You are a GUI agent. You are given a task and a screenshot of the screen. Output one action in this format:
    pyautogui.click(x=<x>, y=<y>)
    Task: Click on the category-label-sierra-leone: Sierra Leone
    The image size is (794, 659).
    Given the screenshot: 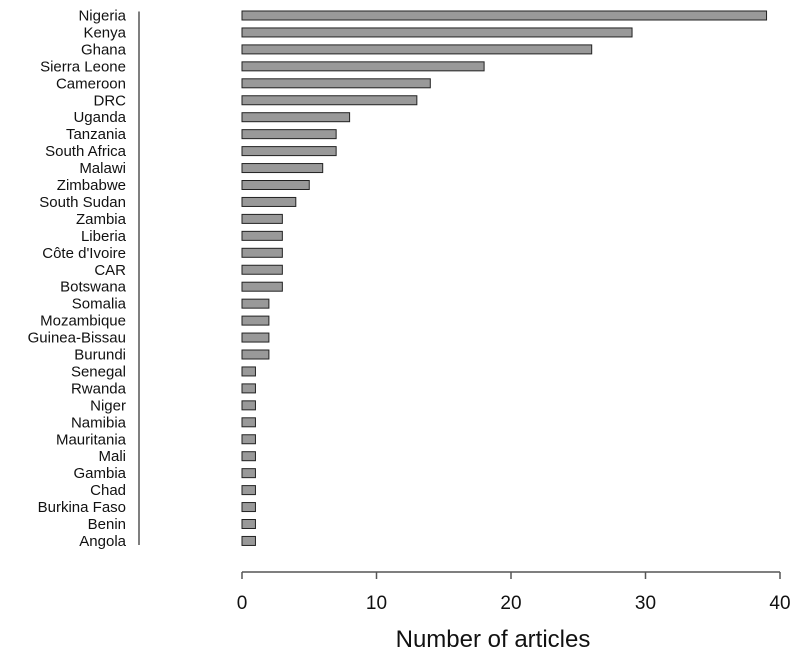 What is the action you would take?
    pyautogui.click(x=83, y=66)
    